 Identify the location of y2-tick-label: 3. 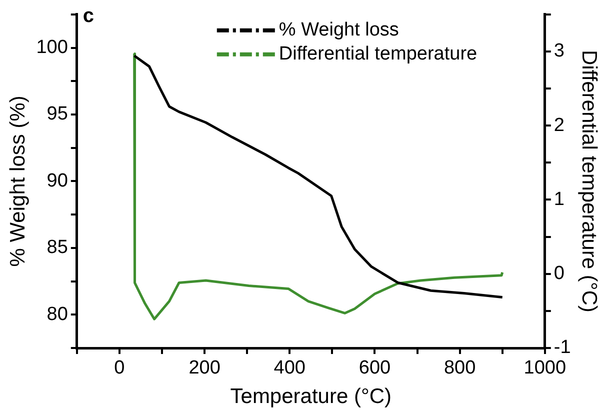
(559, 51).